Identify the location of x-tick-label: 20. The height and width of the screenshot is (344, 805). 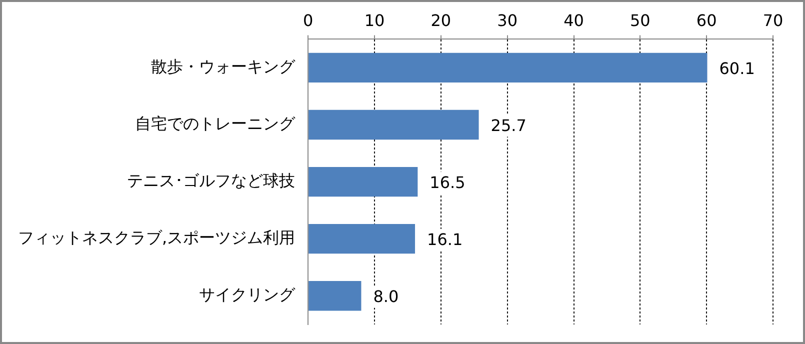
(441, 20).